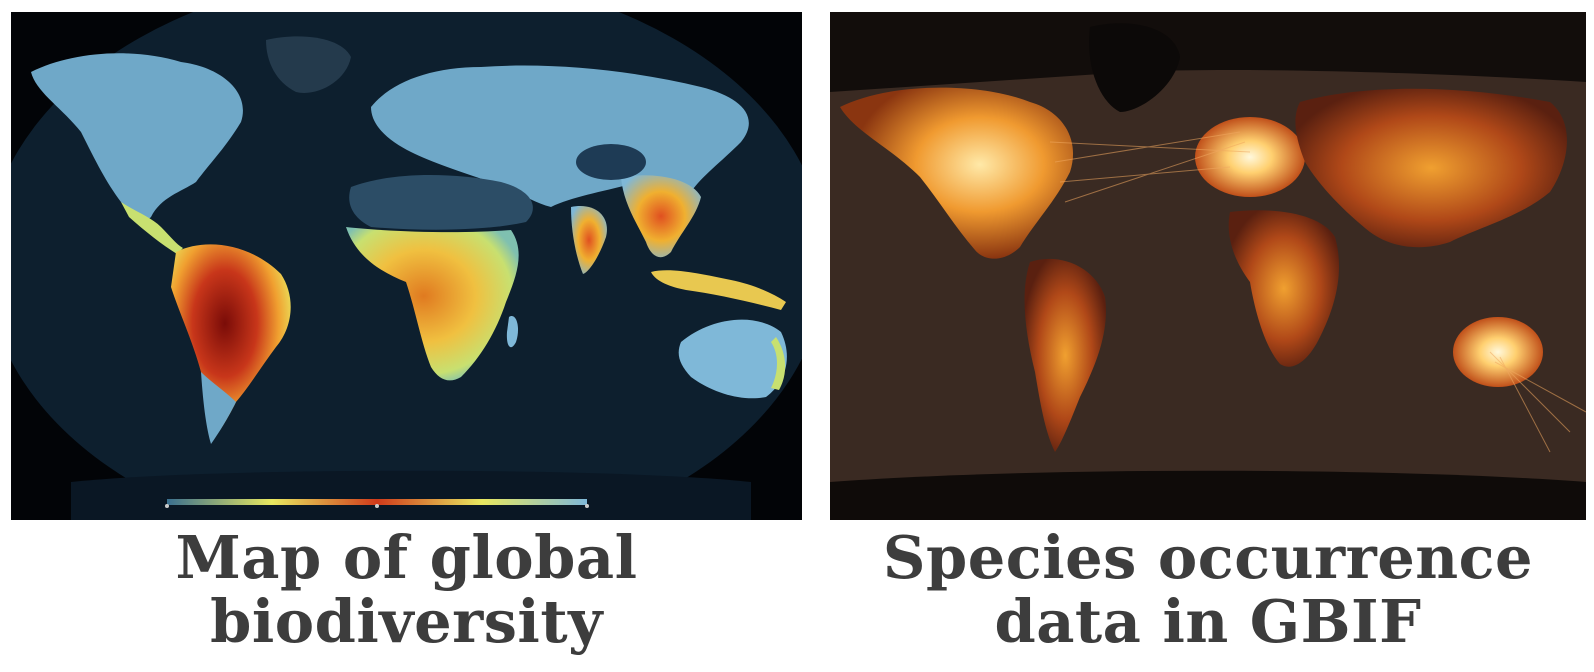 The image size is (1594, 672). What do you see at coordinates (1208, 52) in the screenshot?
I see `arctic-region` at bounding box center [1208, 52].